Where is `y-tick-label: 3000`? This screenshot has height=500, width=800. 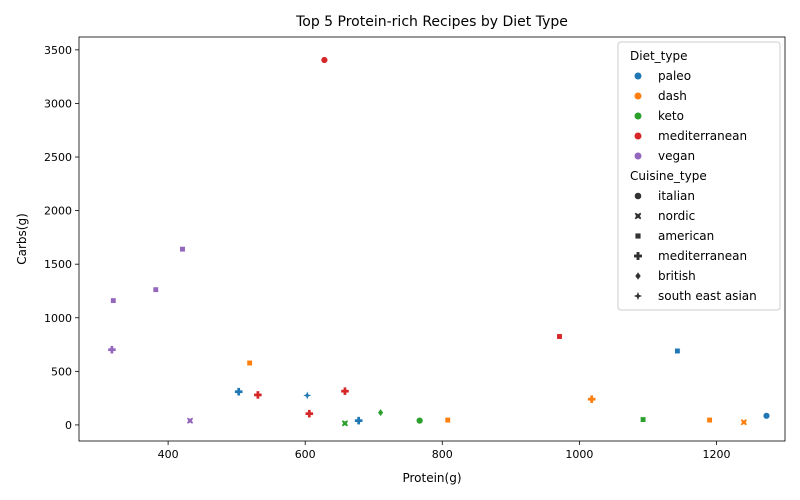
y-tick-label: 3000 is located at coordinates (58, 103).